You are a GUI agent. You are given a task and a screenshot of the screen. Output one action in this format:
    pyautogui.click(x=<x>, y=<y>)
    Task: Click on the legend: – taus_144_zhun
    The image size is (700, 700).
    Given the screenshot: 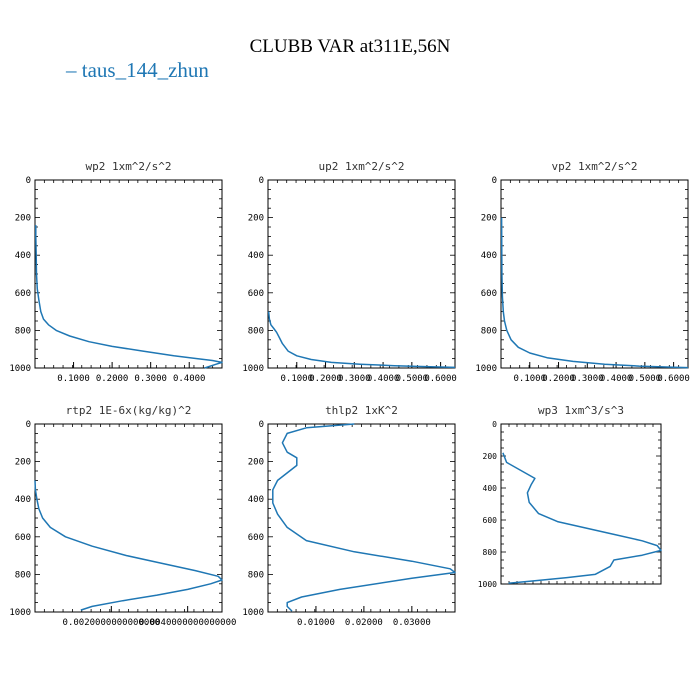 What is the action you would take?
    pyautogui.click(x=137, y=70)
    